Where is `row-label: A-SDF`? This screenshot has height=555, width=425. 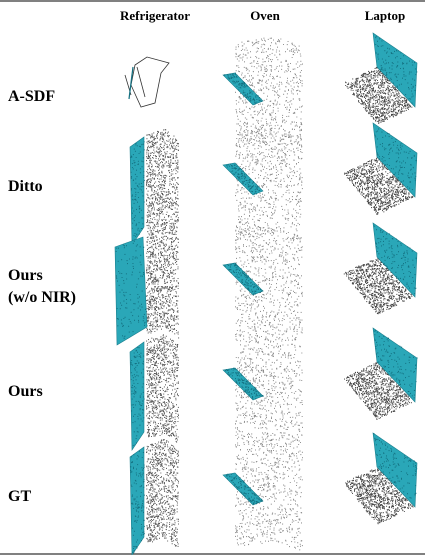 row-label: A-SDF is located at coordinates (31, 96).